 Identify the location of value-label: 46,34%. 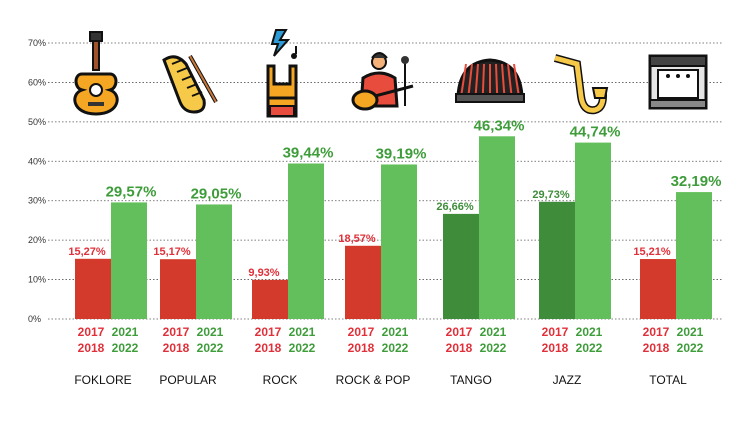
(499, 125).